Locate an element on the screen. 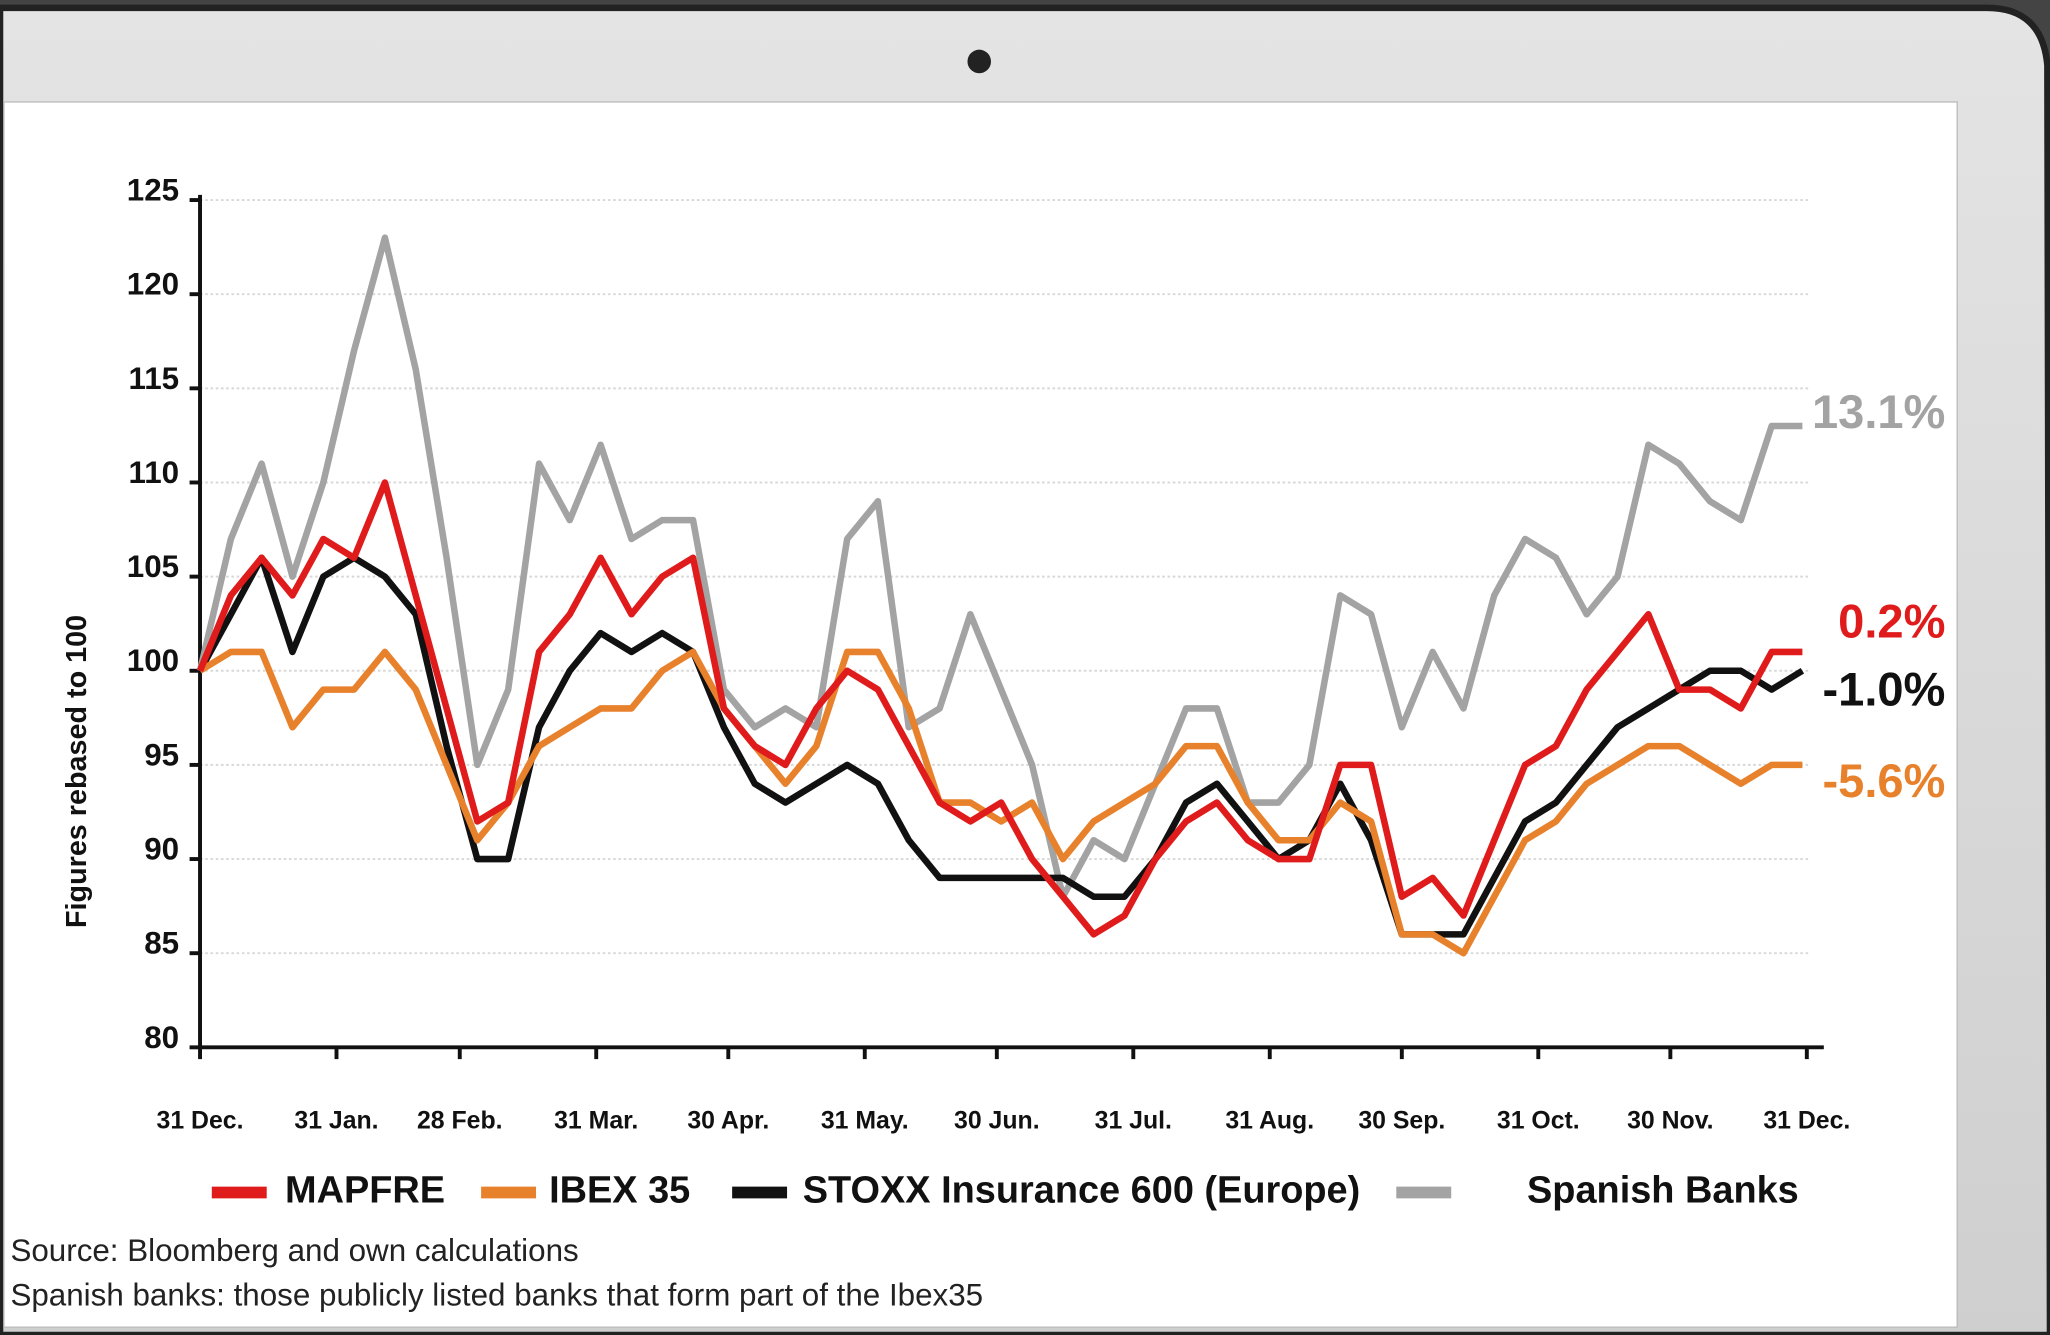 The width and height of the screenshot is (2050, 1335). y-tick-label: 95 is located at coordinates (161, 754).